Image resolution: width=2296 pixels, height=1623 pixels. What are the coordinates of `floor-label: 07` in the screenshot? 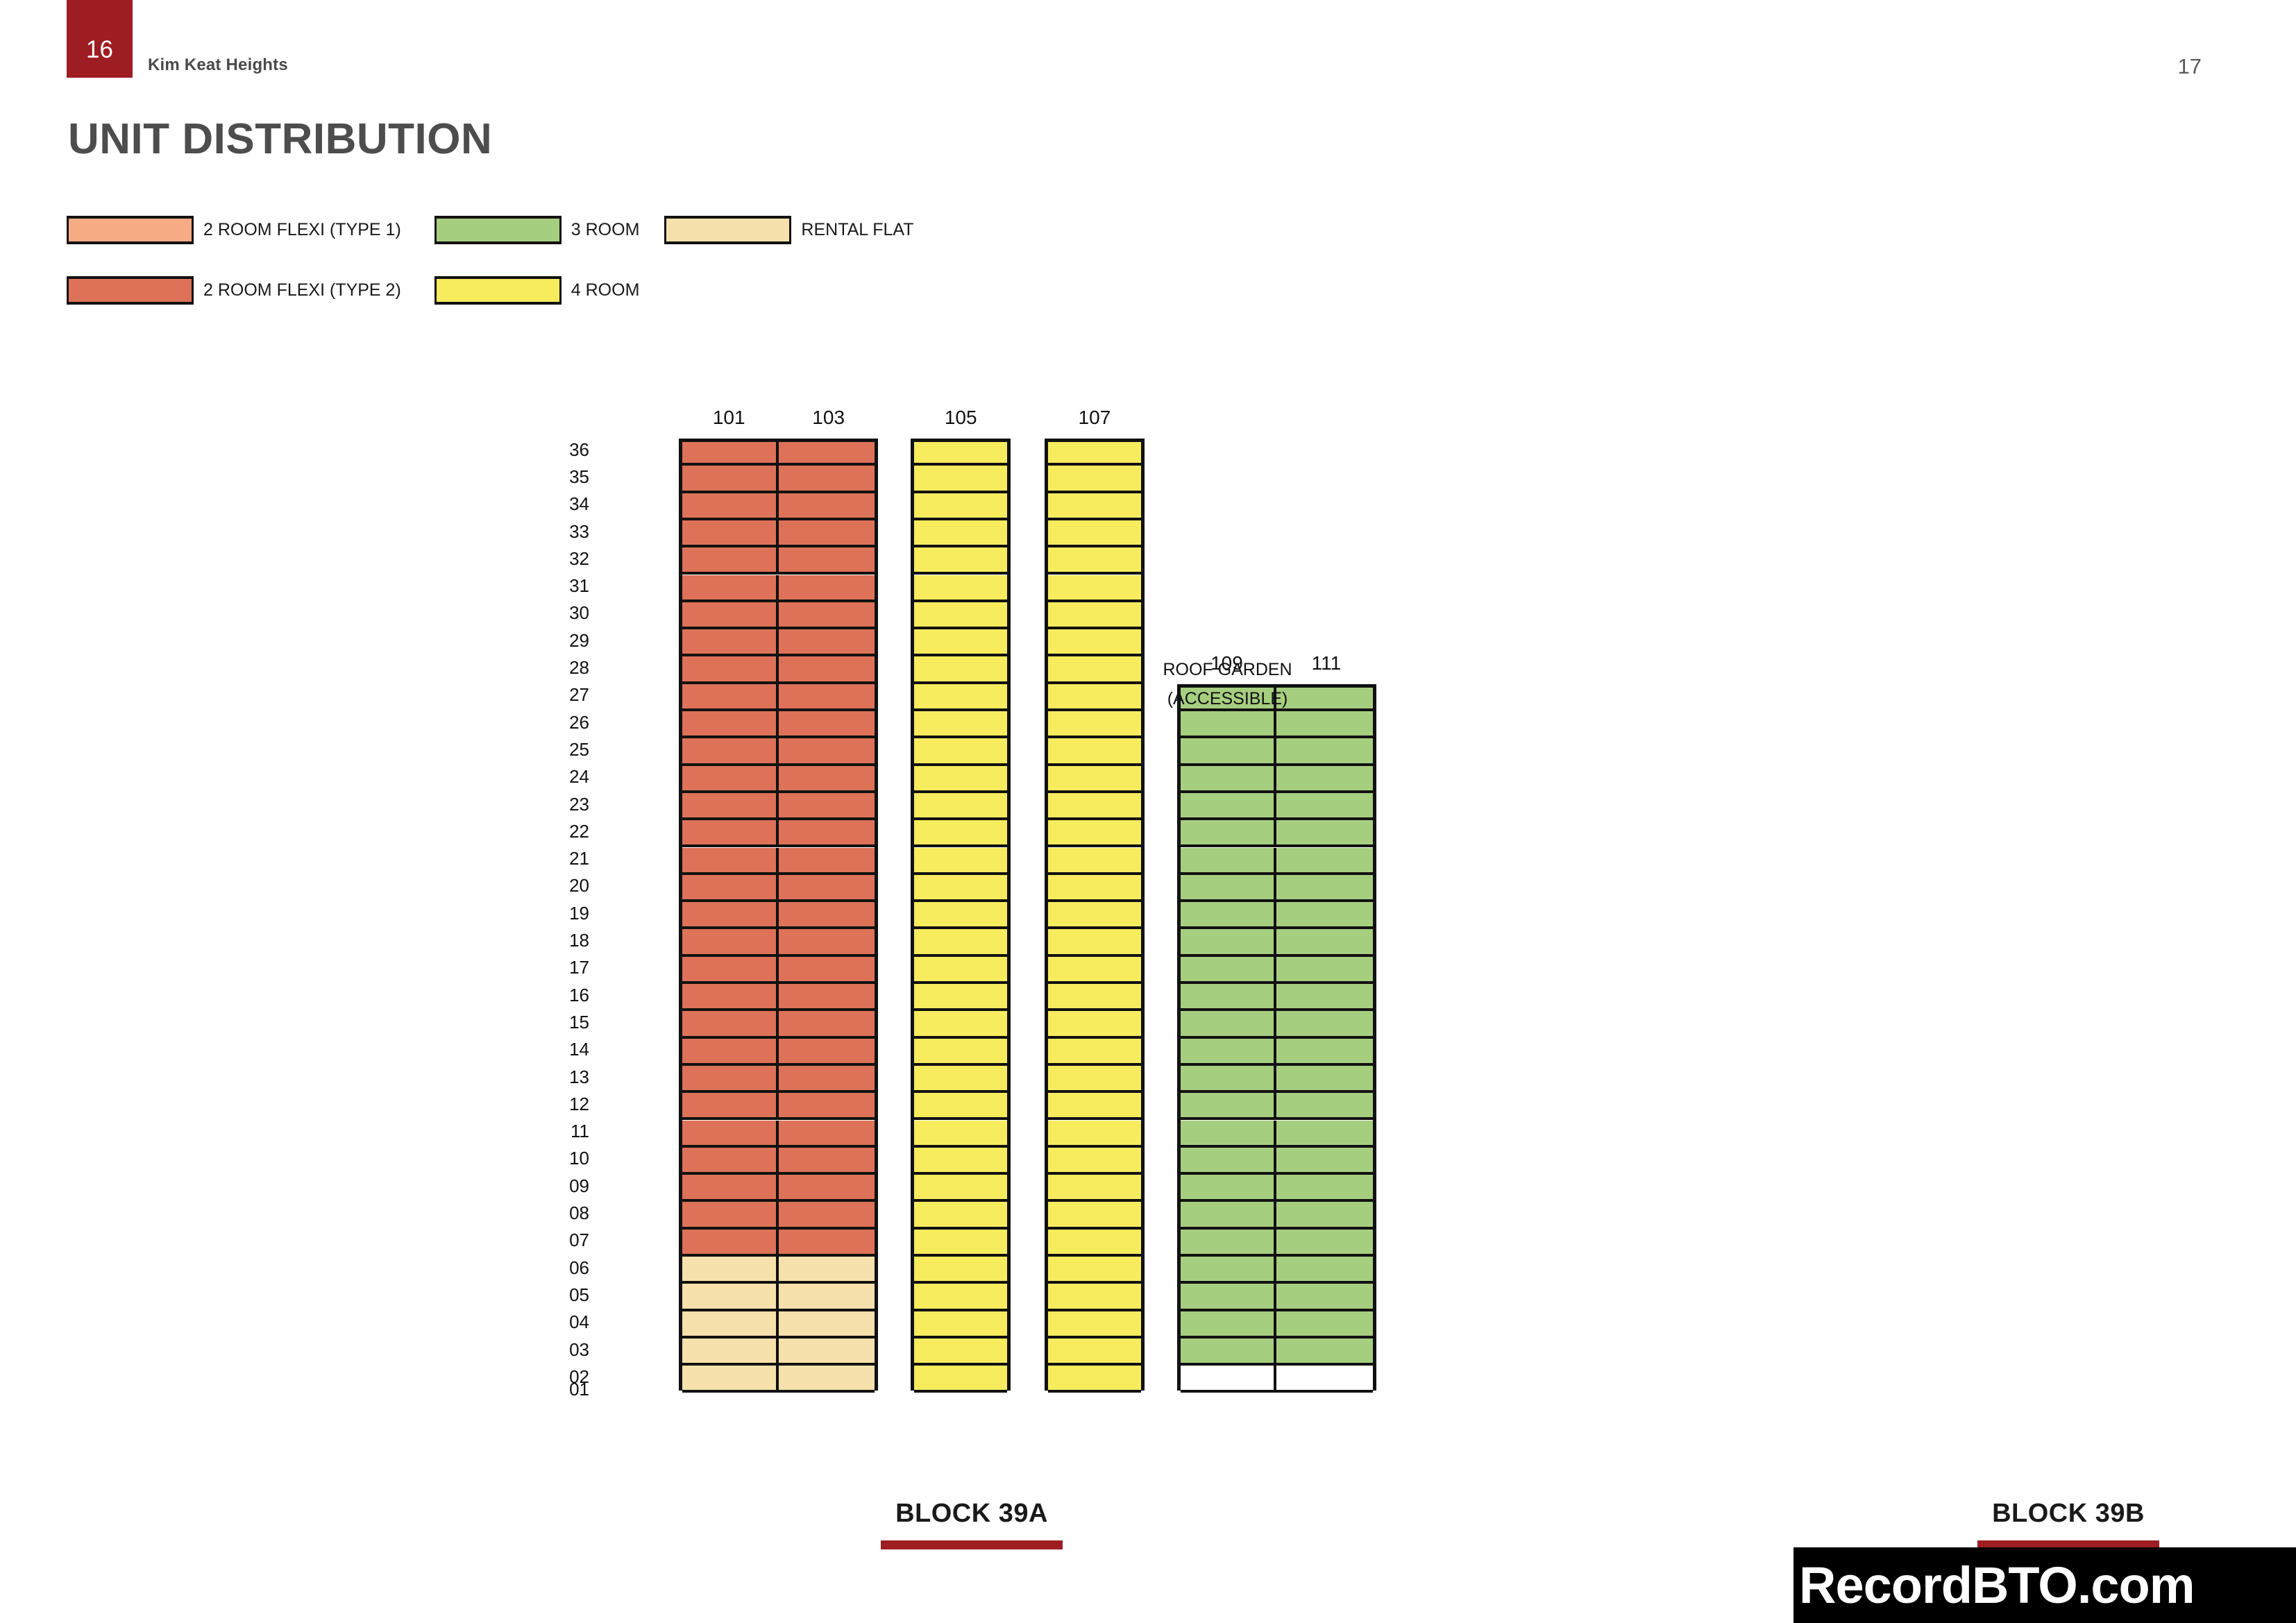 It's located at (579, 1240).